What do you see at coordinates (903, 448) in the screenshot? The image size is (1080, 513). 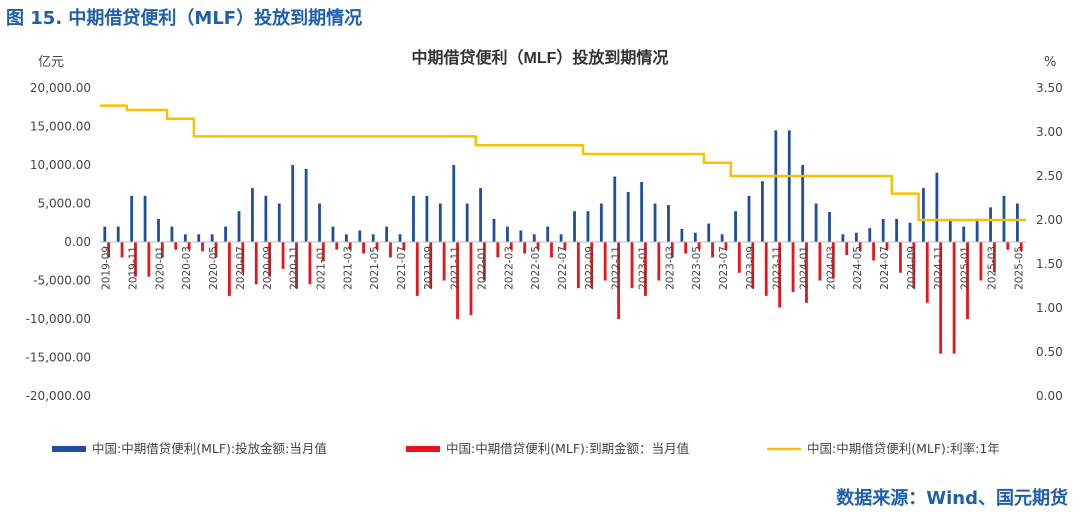 I see `legend-rate-label: 中国:中期借贷便利(MLF):利率:1年` at bounding box center [903, 448].